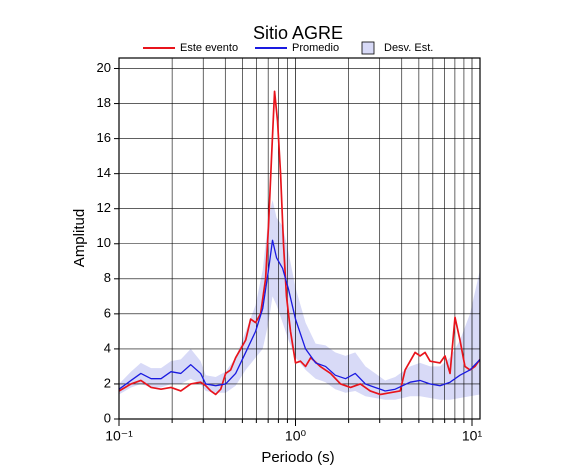  I want to click on y-tick-label: 0, so click(107, 417).